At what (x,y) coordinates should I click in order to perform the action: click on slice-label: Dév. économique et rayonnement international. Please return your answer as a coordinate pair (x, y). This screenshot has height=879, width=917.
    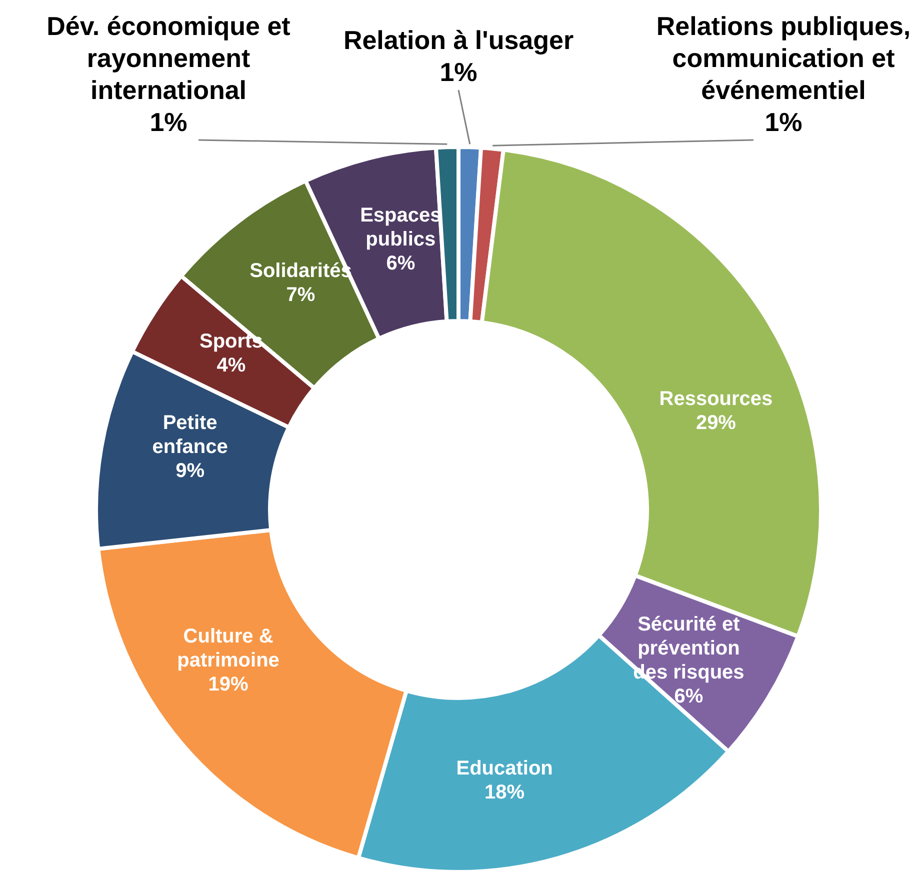
    Looking at the image, I should click on (168, 58).